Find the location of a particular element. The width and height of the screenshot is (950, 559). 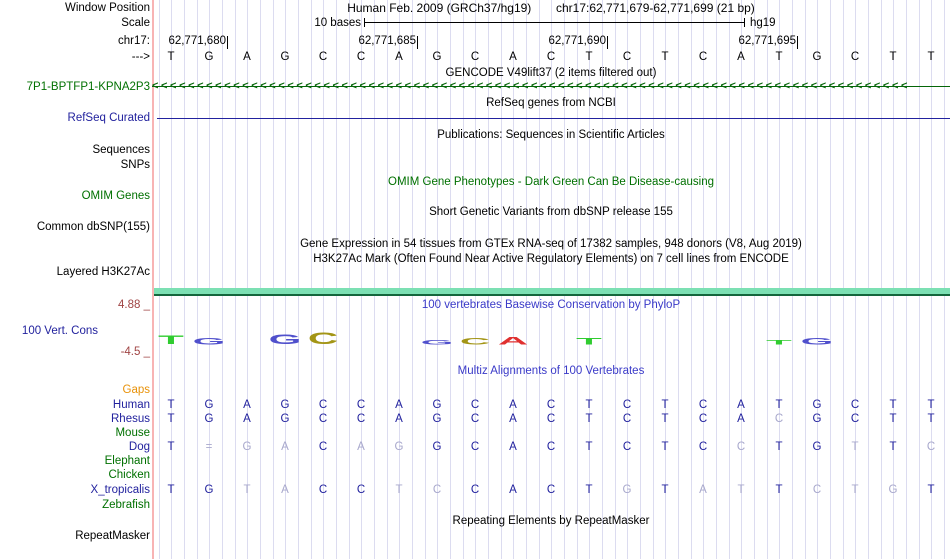

phylop-score-min: -4.5 _ is located at coordinates (135, 352).